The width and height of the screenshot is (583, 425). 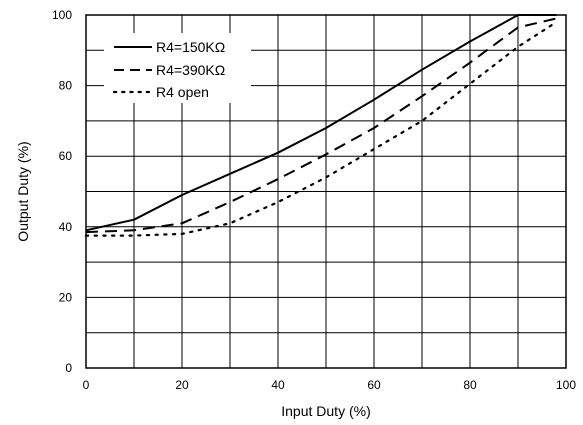 I want to click on y-tick-labels: 0 20 40 60 80 100, so click(x=62, y=191).